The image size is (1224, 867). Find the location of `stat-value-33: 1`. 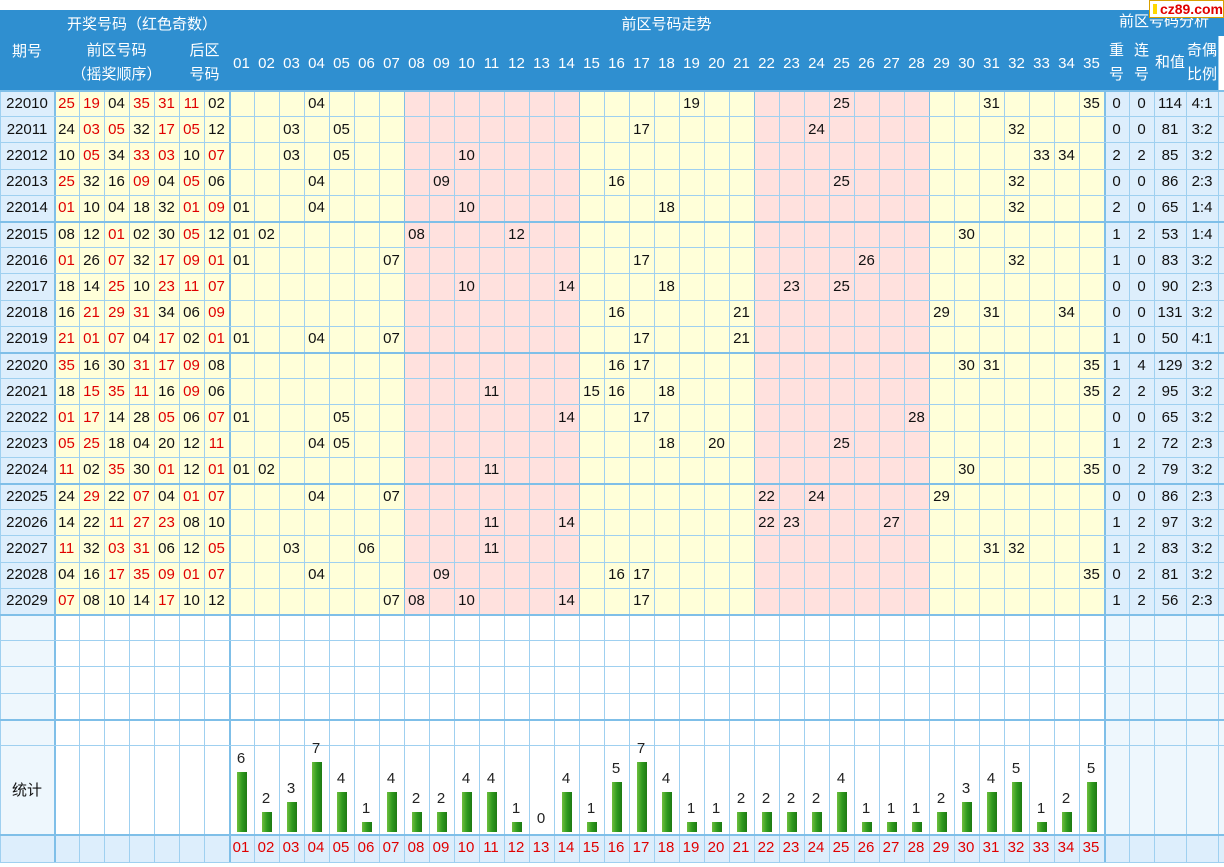

stat-value-33: 1 is located at coordinates (1041, 808).